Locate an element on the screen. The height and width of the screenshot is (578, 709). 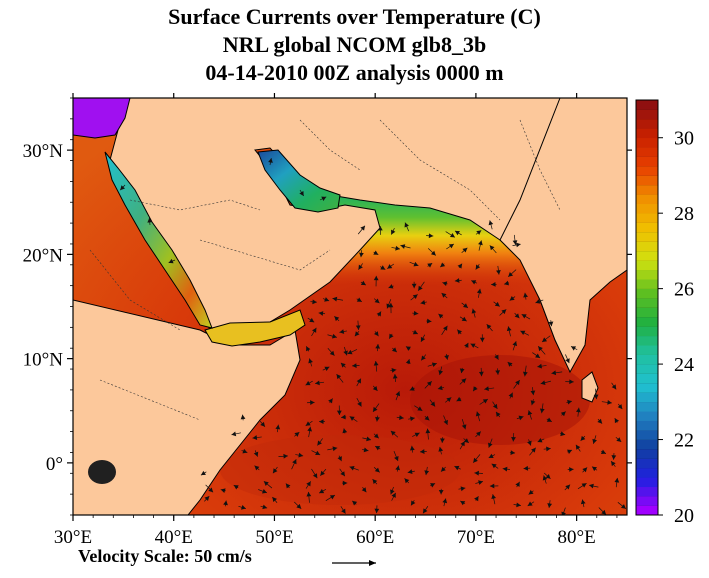
lat-tick-label: 0° is located at coordinates (54, 464).